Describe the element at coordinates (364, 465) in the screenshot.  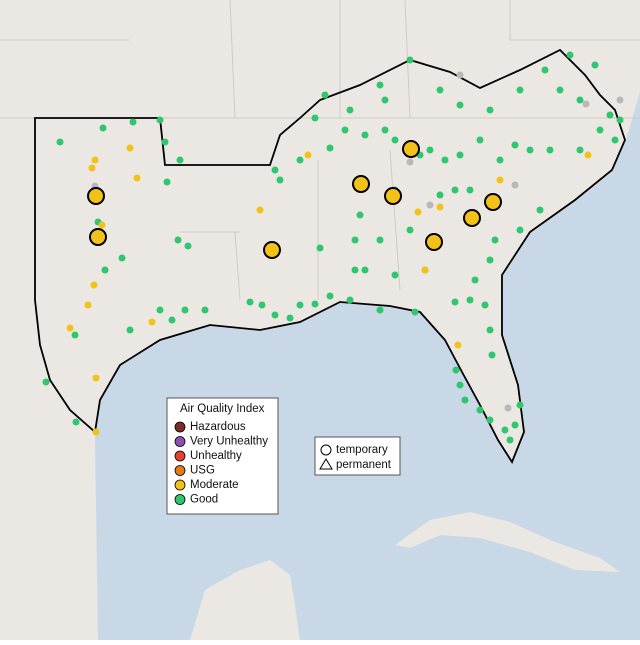
I see `shape-legend-label: permanent` at that location.